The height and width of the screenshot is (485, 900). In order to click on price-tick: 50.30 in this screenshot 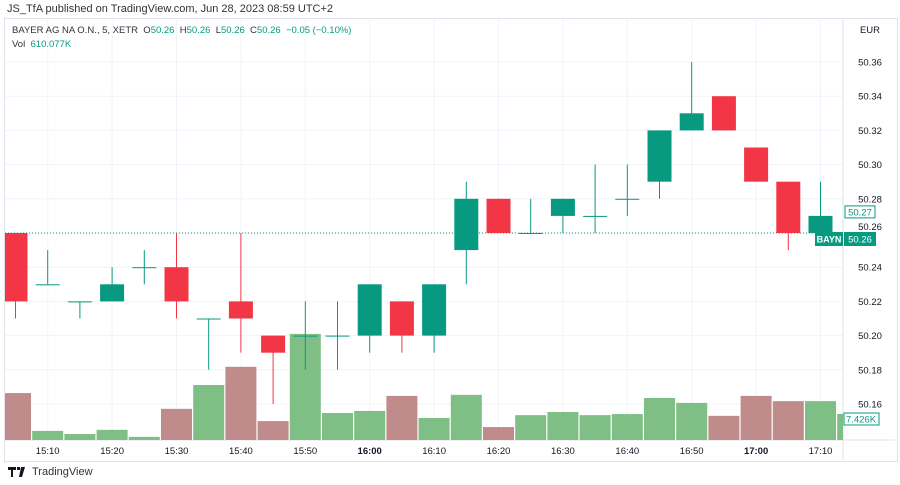, I will do `click(870, 165)`.